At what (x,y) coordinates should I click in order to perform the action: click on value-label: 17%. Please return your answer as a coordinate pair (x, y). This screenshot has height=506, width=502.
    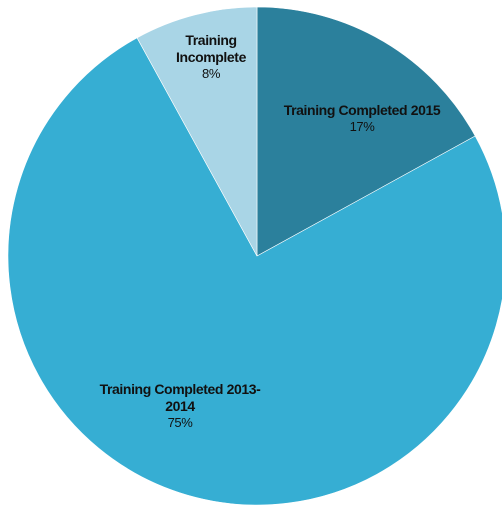
    Looking at the image, I should click on (362, 126).